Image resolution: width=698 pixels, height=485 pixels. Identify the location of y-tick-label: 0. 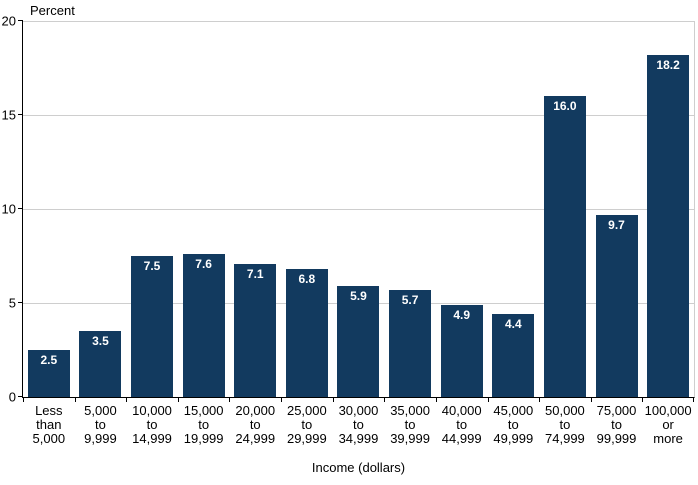
(12, 397).